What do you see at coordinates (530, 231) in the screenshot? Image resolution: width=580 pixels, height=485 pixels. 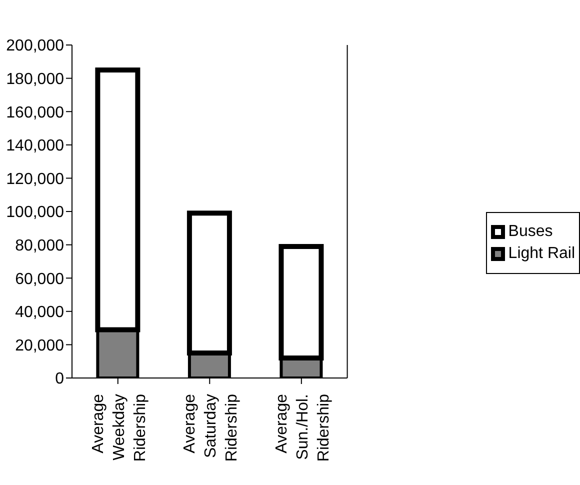 I see `legend-label: Buses` at bounding box center [530, 231].